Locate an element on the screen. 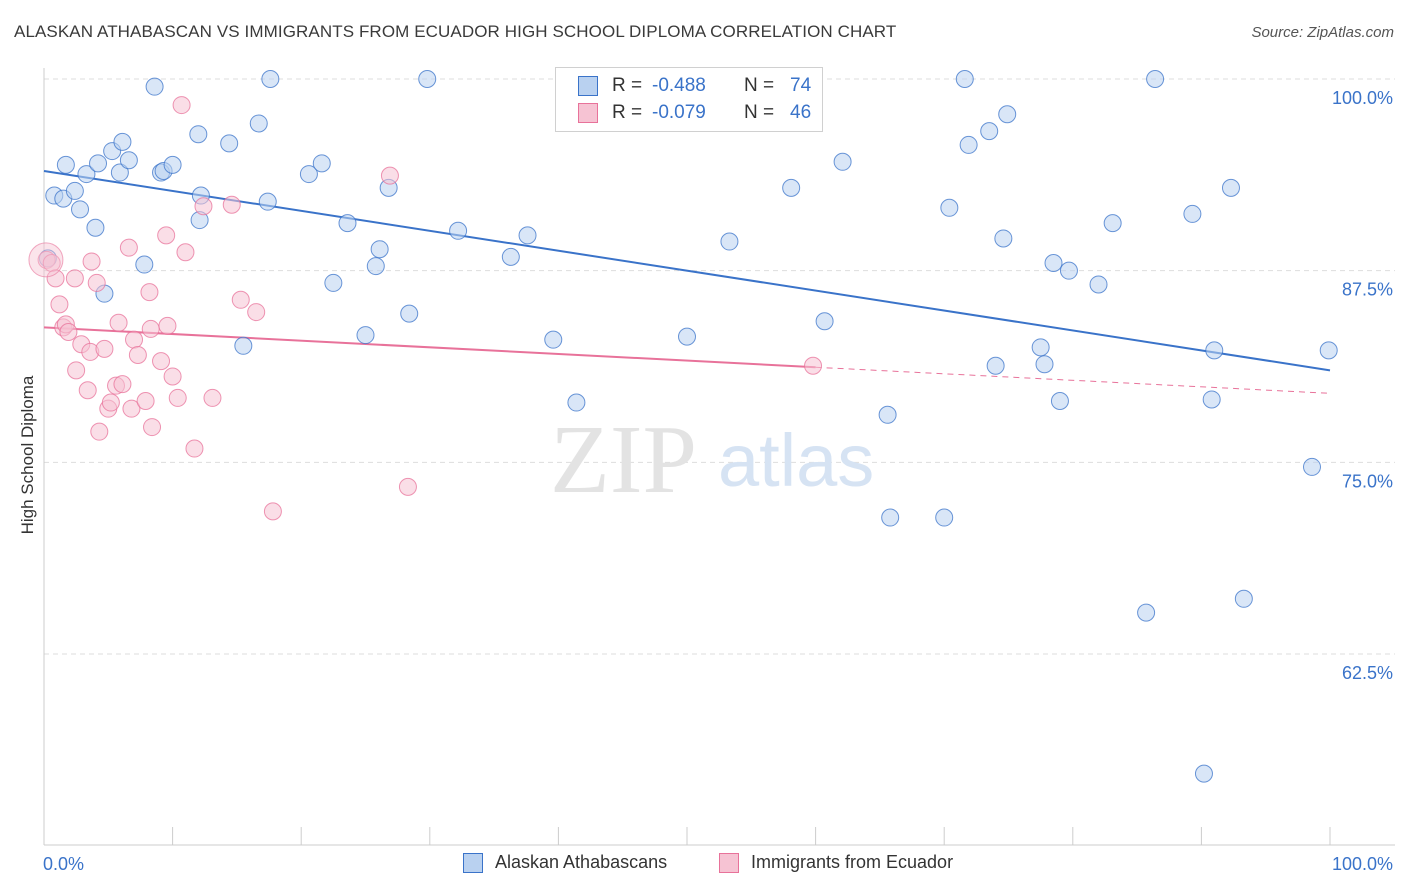 The width and height of the screenshot is (1406, 892). series-legend-label: Alaskan Athabascans is located at coordinates (581, 862).